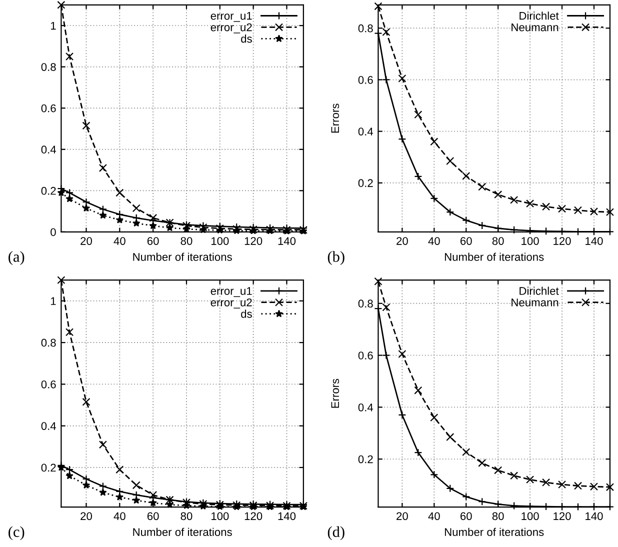 The width and height of the screenshot is (618, 547). I want to click on text: (b), so click(336, 258).